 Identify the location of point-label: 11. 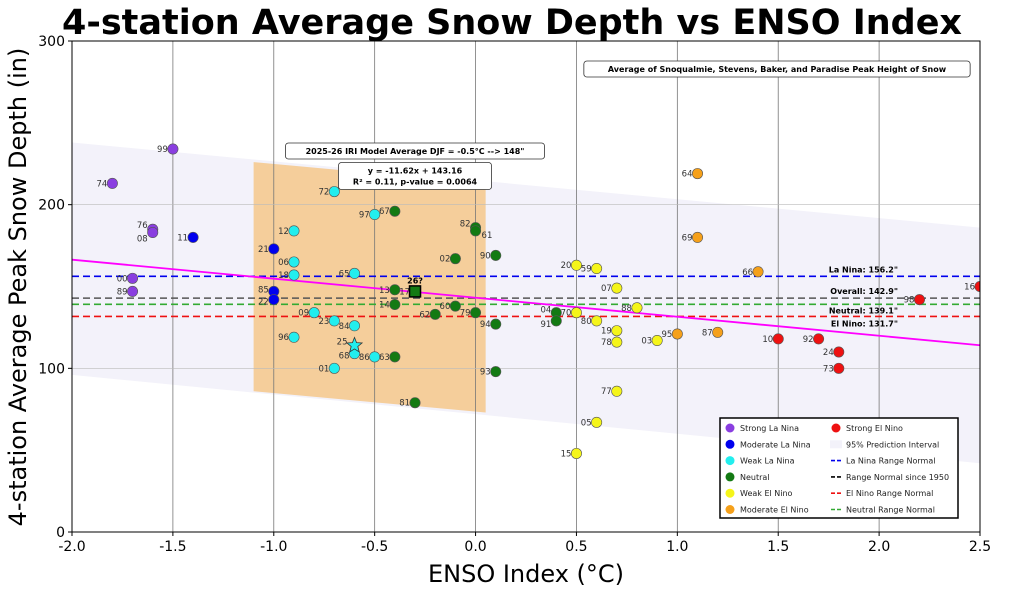
(182, 238).